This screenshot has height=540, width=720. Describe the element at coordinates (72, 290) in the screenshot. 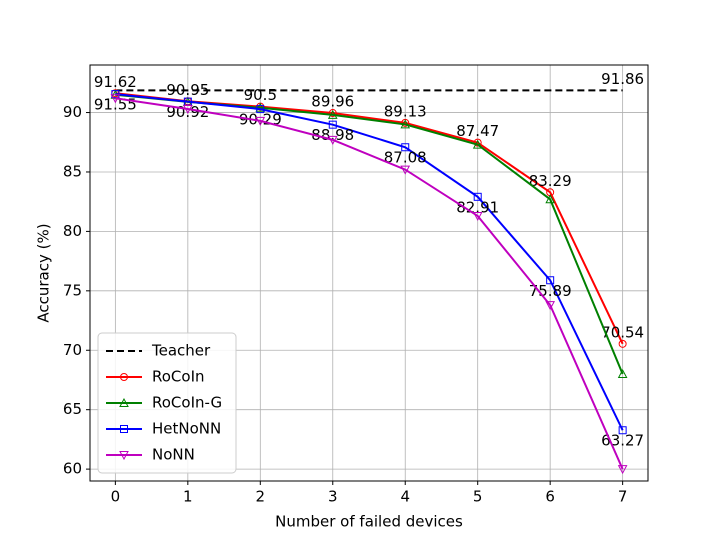

I see `y-tick-label: 75` at that location.